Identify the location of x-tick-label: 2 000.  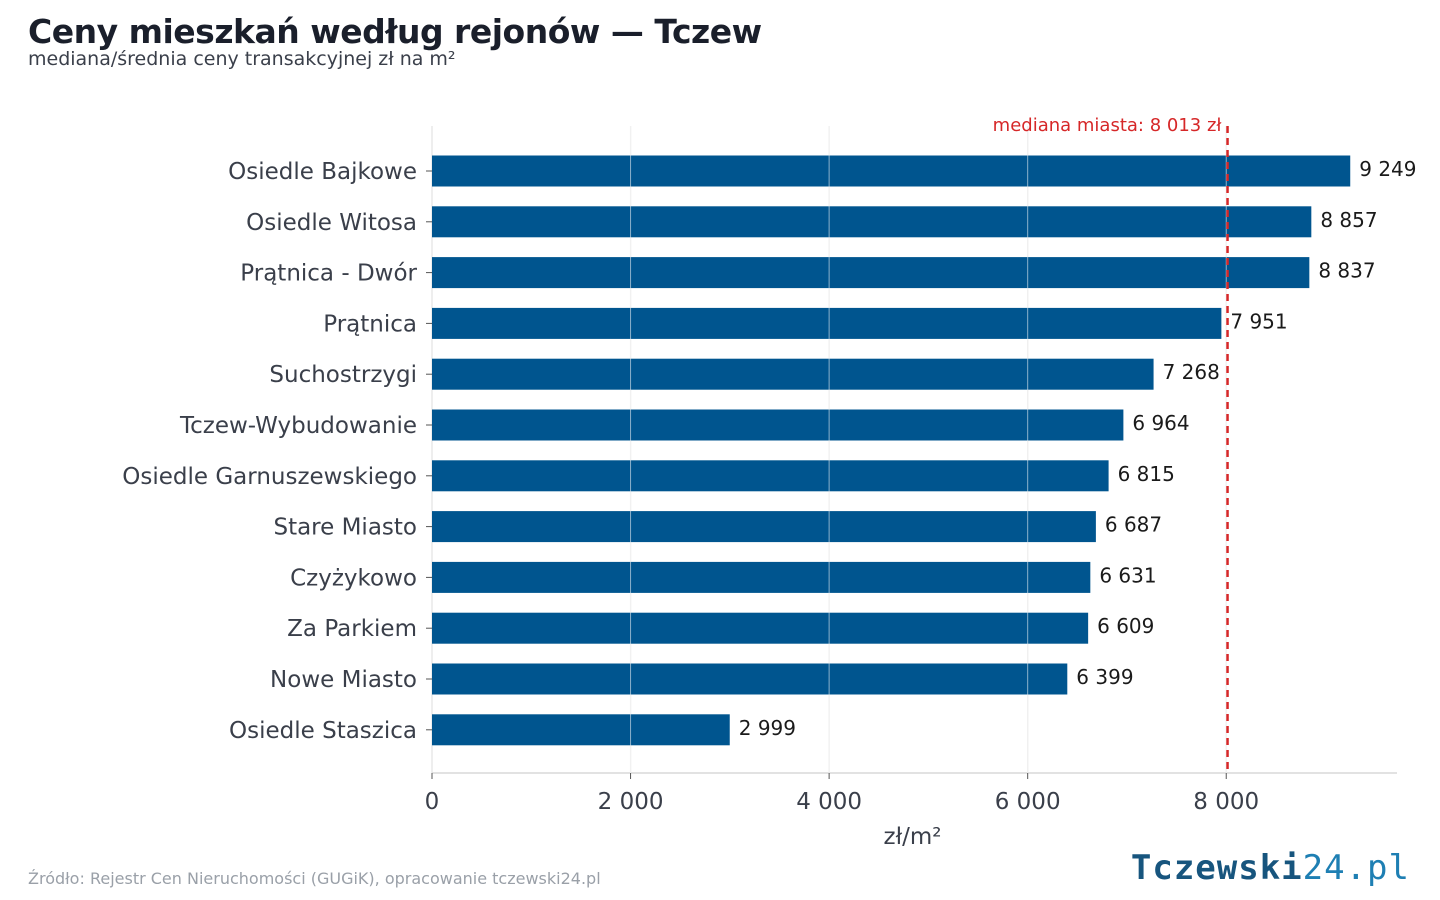
(631, 802).